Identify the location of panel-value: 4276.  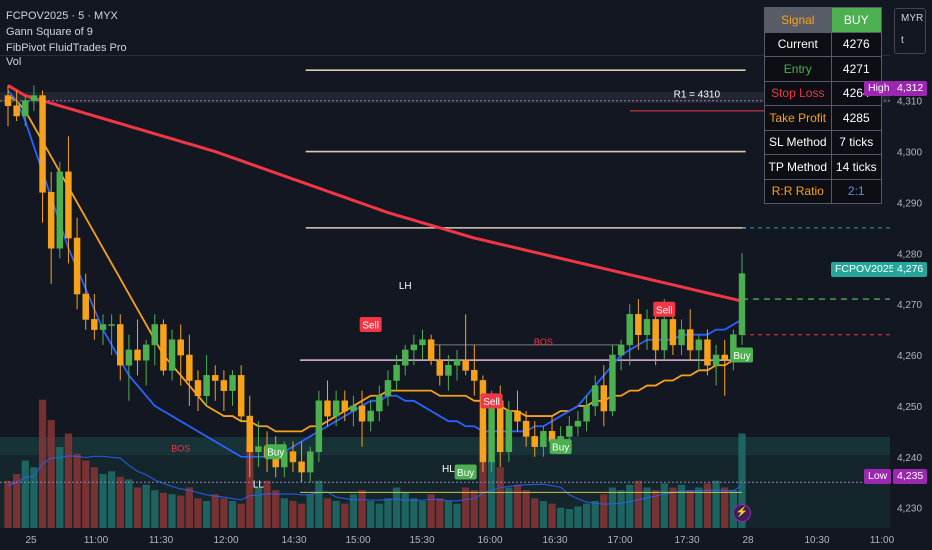
(856, 44).